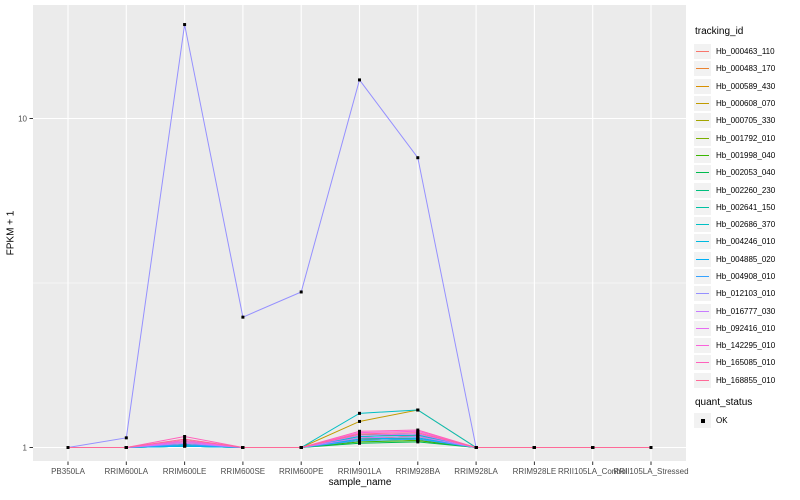 This screenshot has width=800, height=500. I want to click on legend-item: Hb_004246_010, so click(747, 241).